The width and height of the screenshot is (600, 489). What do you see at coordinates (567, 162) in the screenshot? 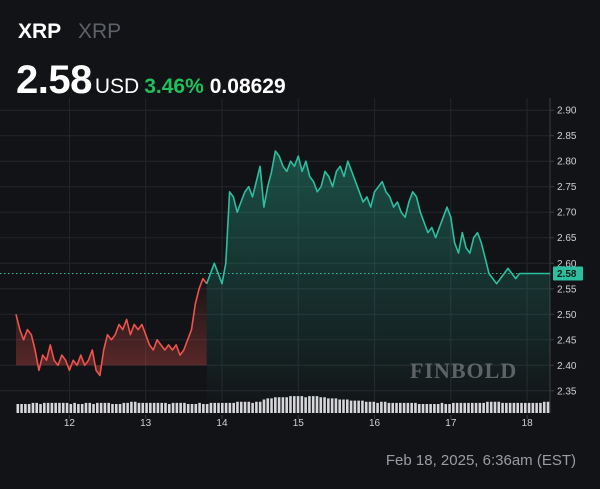
I see `y-tick-label: 2.80` at bounding box center [567, 162].